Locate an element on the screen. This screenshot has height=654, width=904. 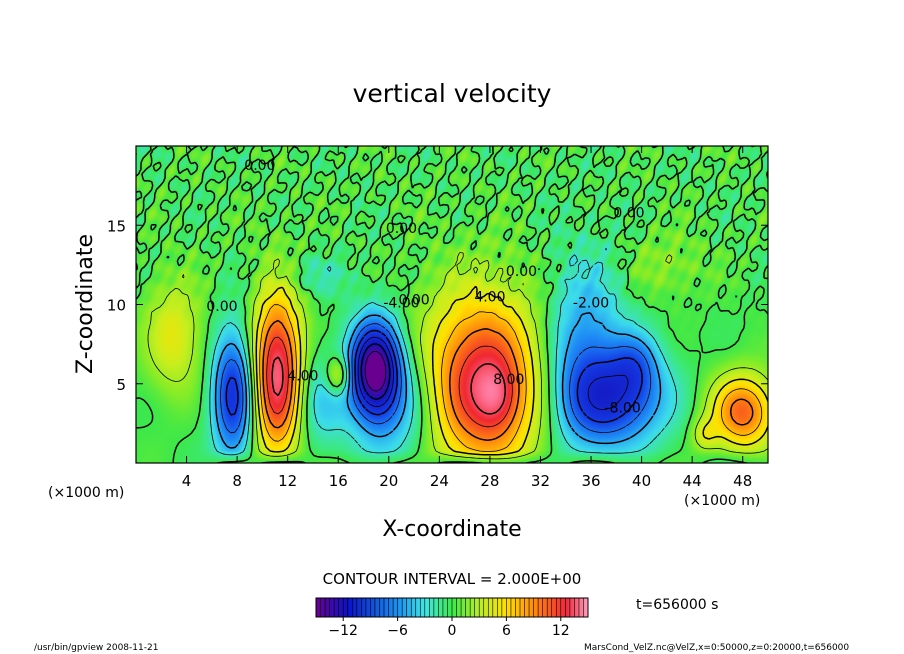
time-text: t=656000 s is located at coordinates (677, 605).